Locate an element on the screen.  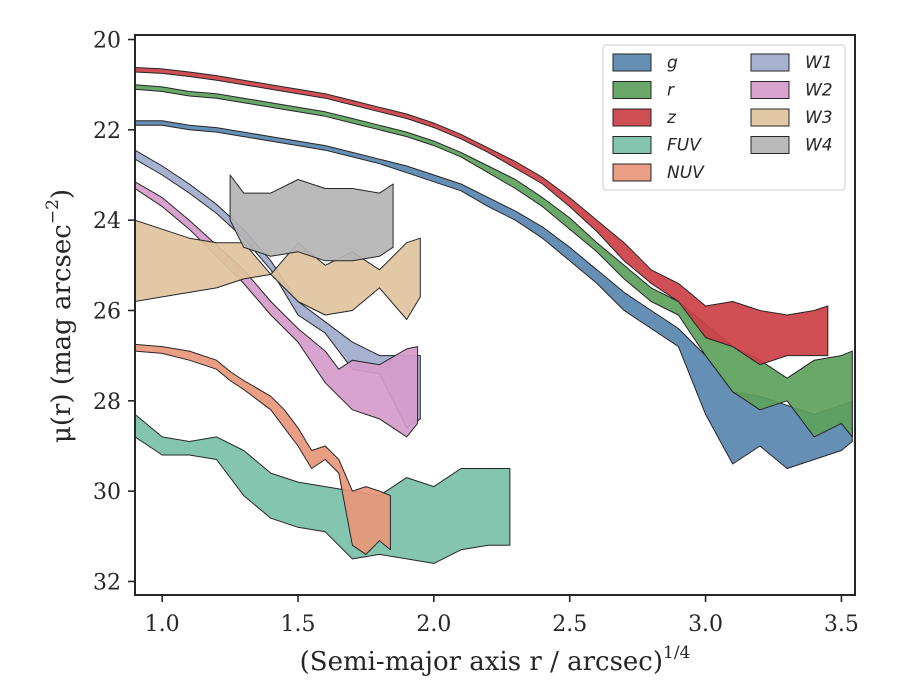
band-FUV is located at coordinates (323, 488).